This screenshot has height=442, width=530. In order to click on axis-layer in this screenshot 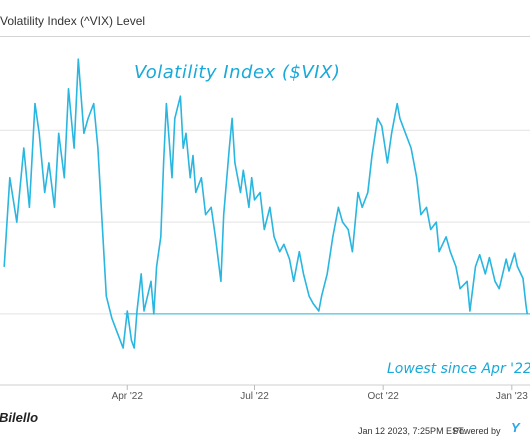, I will do `click(265, 387)`.